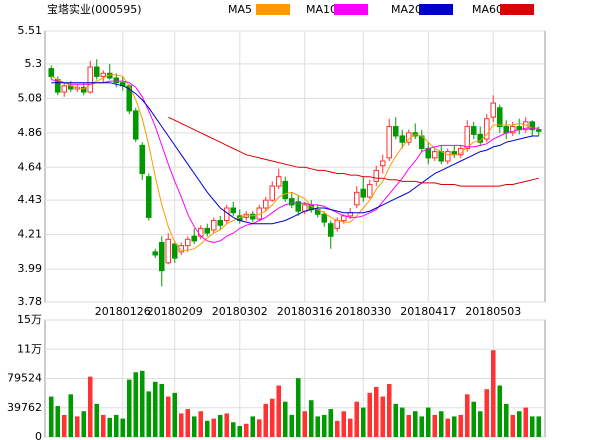 The image size is (600, 440). Describe the element at coordinates (30, 234) in the screenshot. I see `y-tick-label: 4.21` at that location.